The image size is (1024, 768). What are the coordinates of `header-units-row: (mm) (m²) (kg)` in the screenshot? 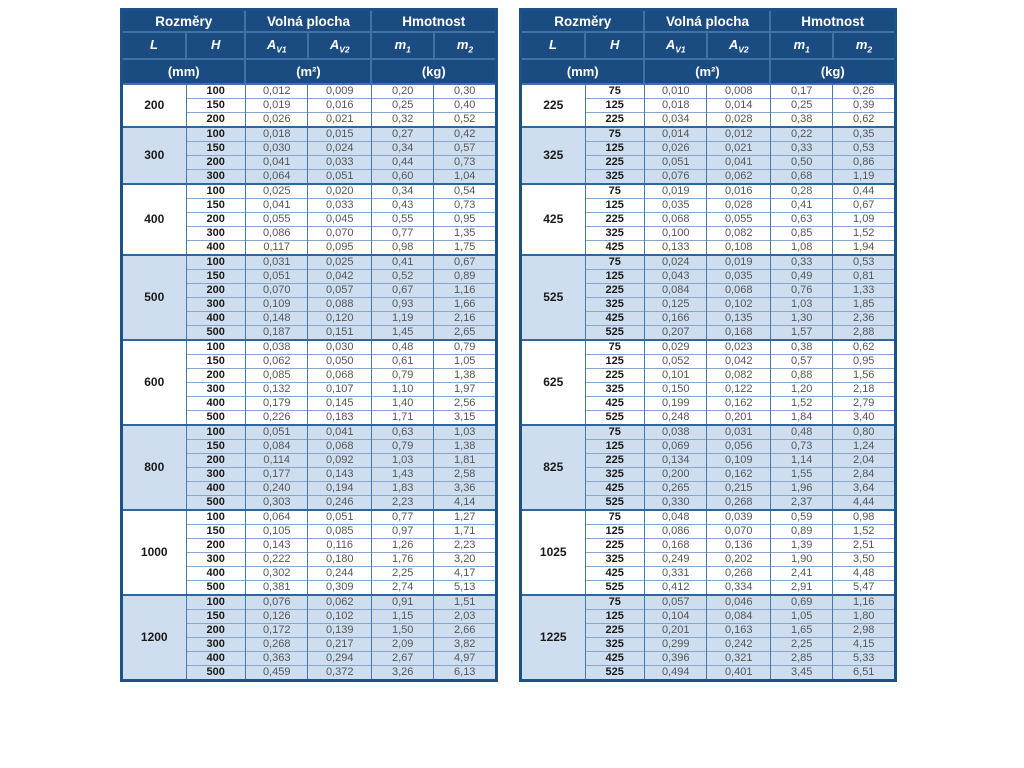 It's located at (708, 71).